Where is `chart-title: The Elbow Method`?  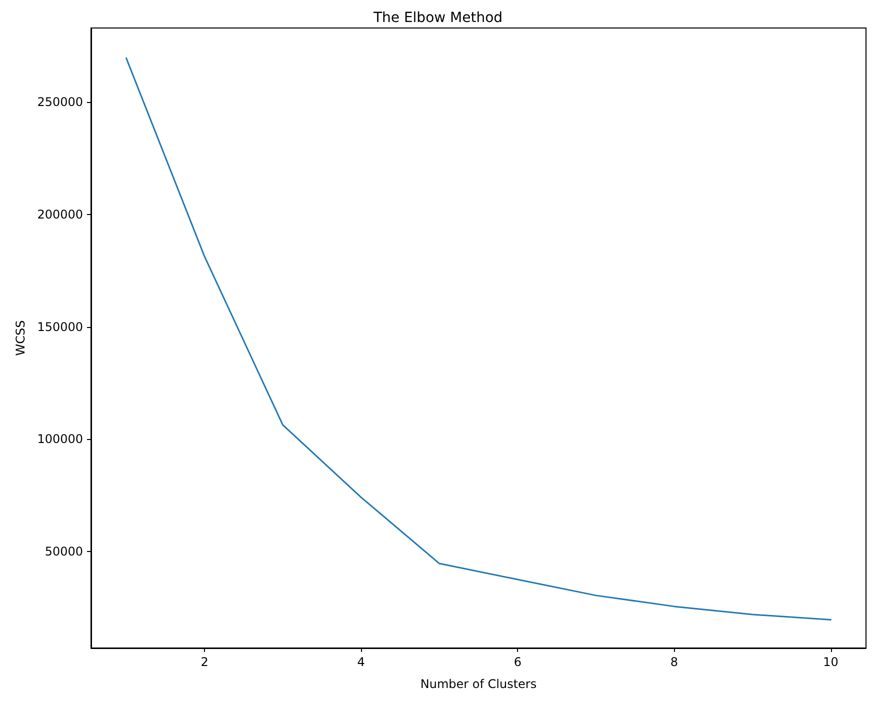
chart-title: The Elbow Method is located at coordinates (437, 18).